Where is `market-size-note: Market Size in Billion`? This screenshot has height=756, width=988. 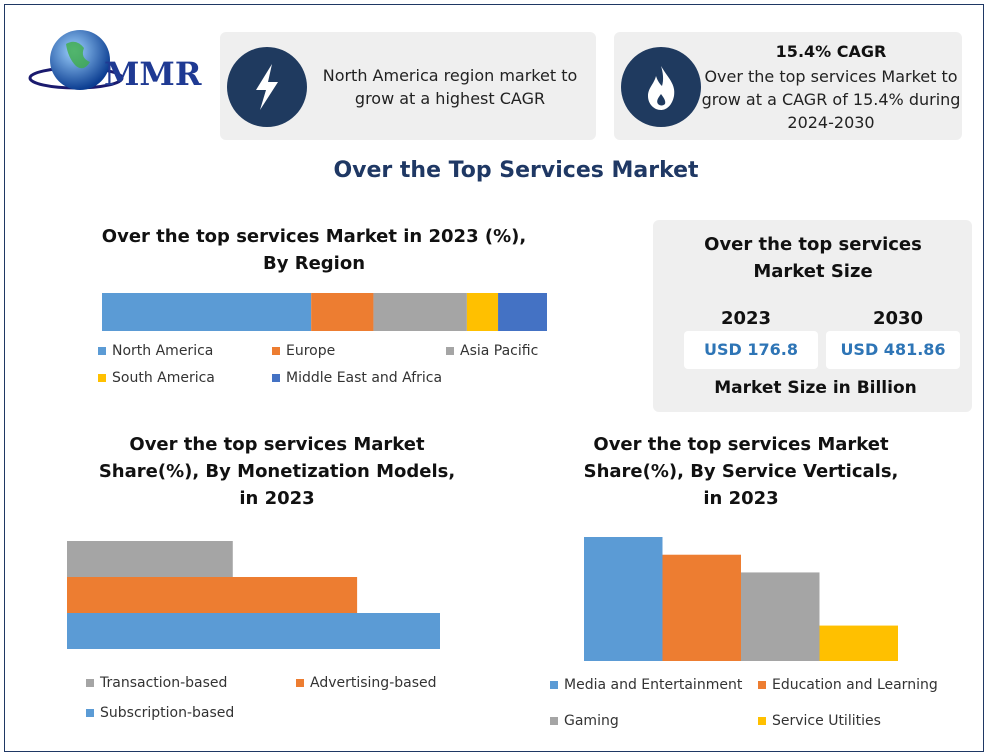 market-size-note: Market Size in Billion is located at coordinates (815, 388).